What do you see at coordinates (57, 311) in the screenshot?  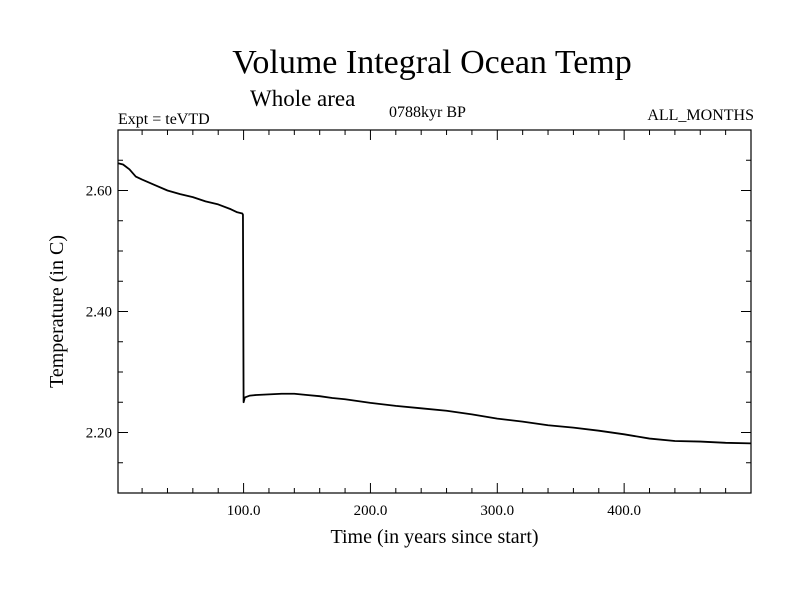 I see `y-axis-label: Temperature (in C)` at bounding box center [57, 311].